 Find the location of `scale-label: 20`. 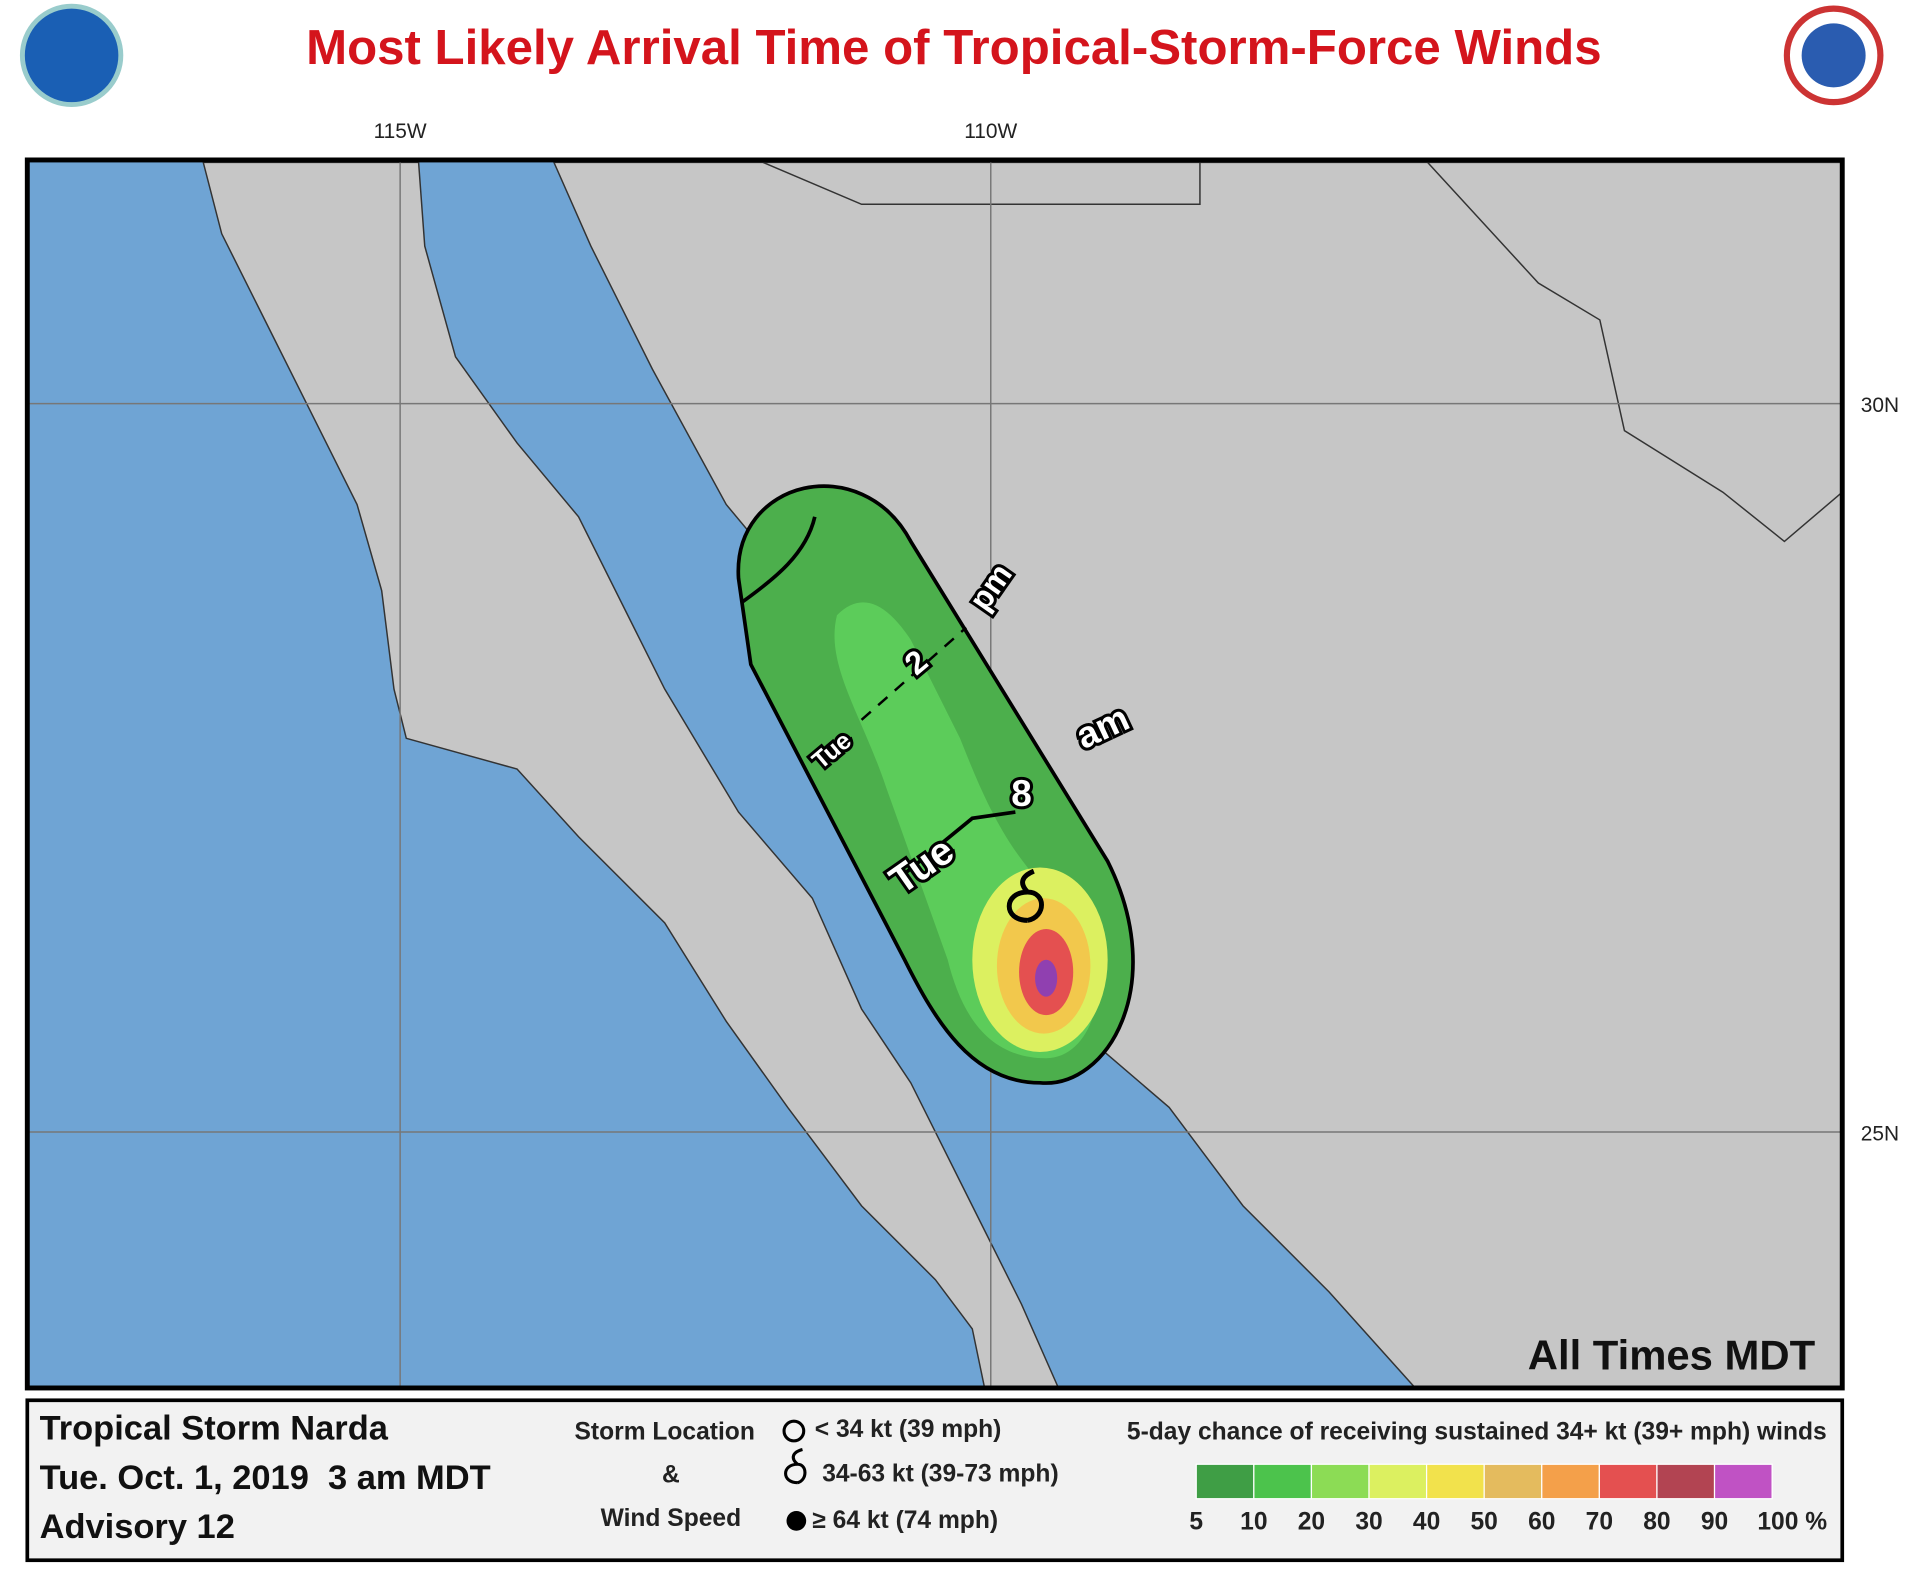

scale-label: 20 is located at coordinates (1311, 1521).